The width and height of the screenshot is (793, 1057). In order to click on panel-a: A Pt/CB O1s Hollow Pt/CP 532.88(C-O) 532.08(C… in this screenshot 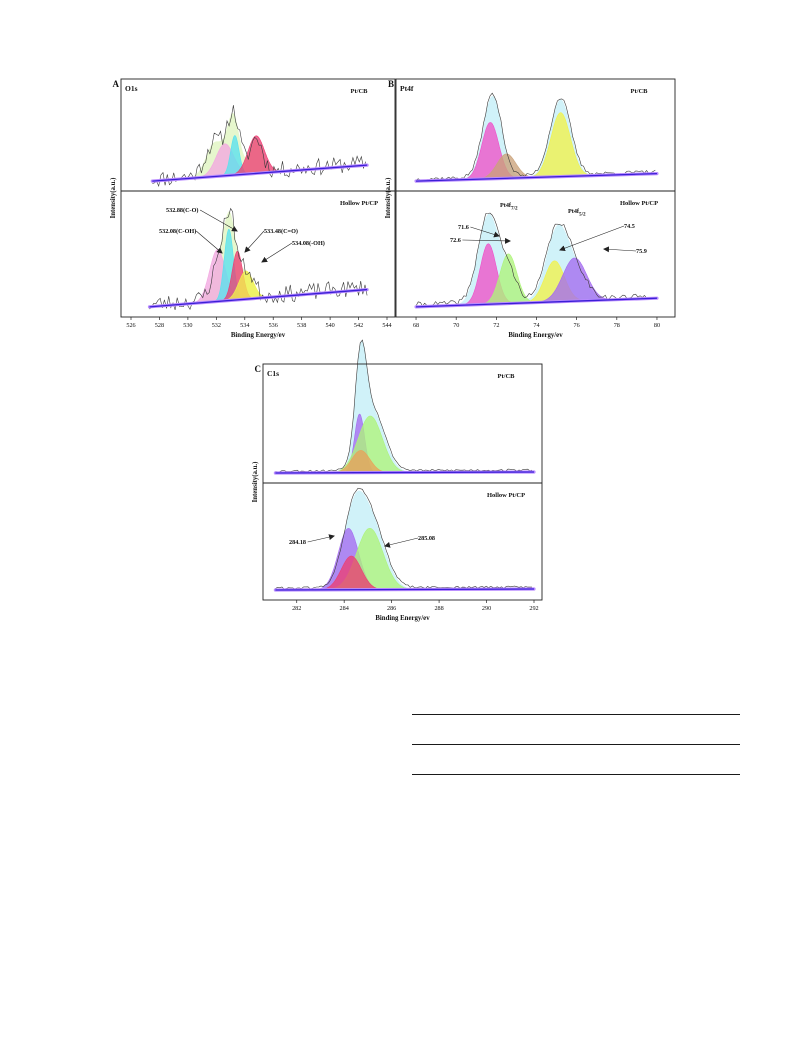, I will do `click(253, 208)`.